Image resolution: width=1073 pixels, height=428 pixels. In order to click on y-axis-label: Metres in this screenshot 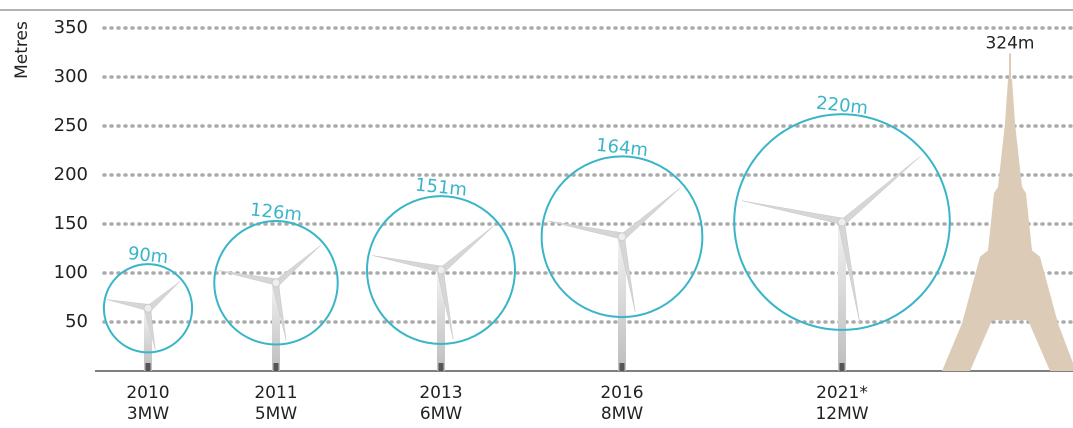, I will do `click(22, 50)`.